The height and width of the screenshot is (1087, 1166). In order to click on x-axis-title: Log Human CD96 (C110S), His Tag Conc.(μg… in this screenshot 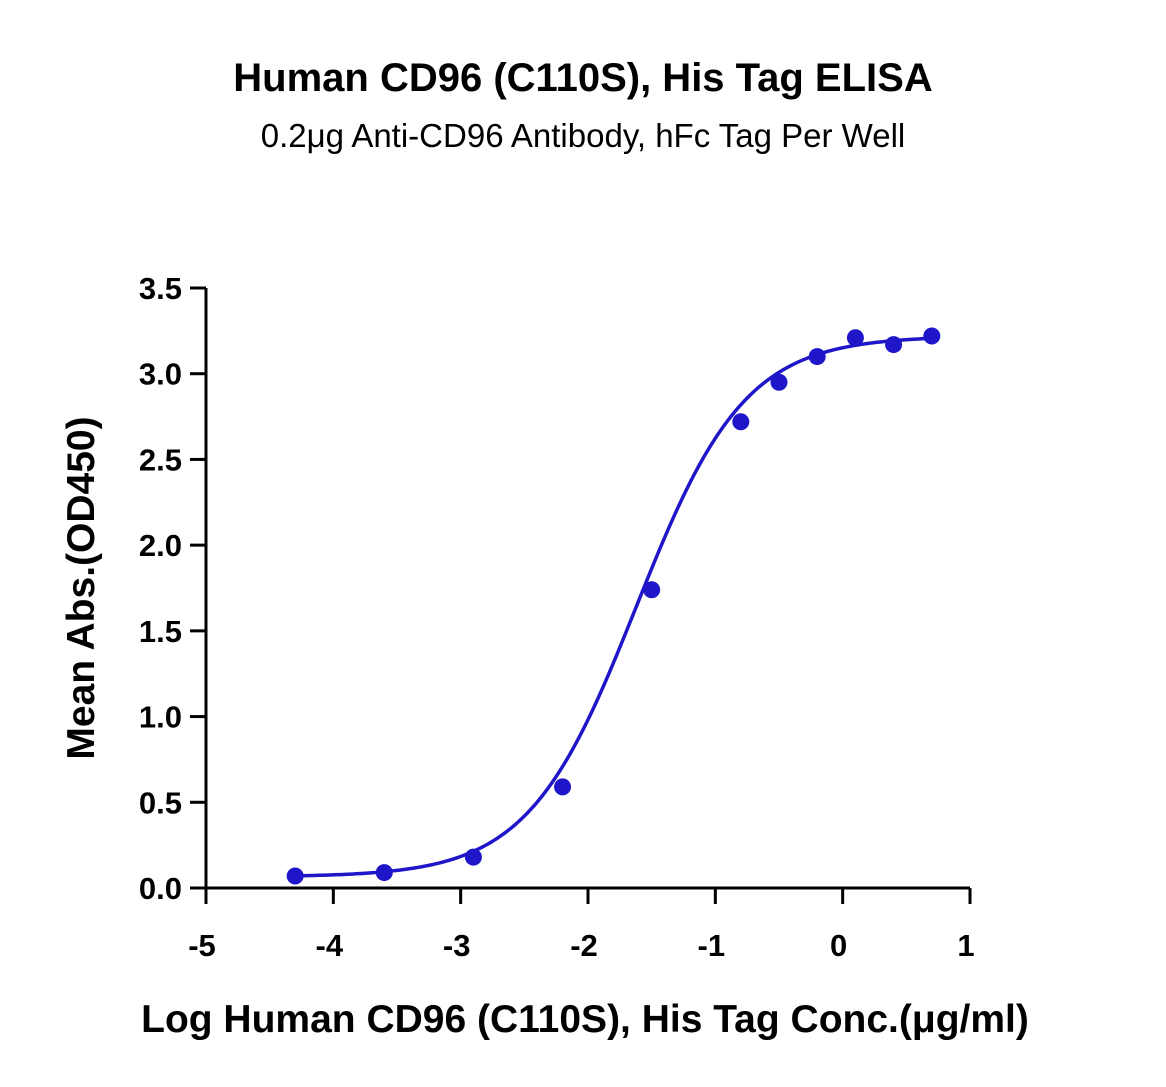, I will do `click(585, 1019)`.